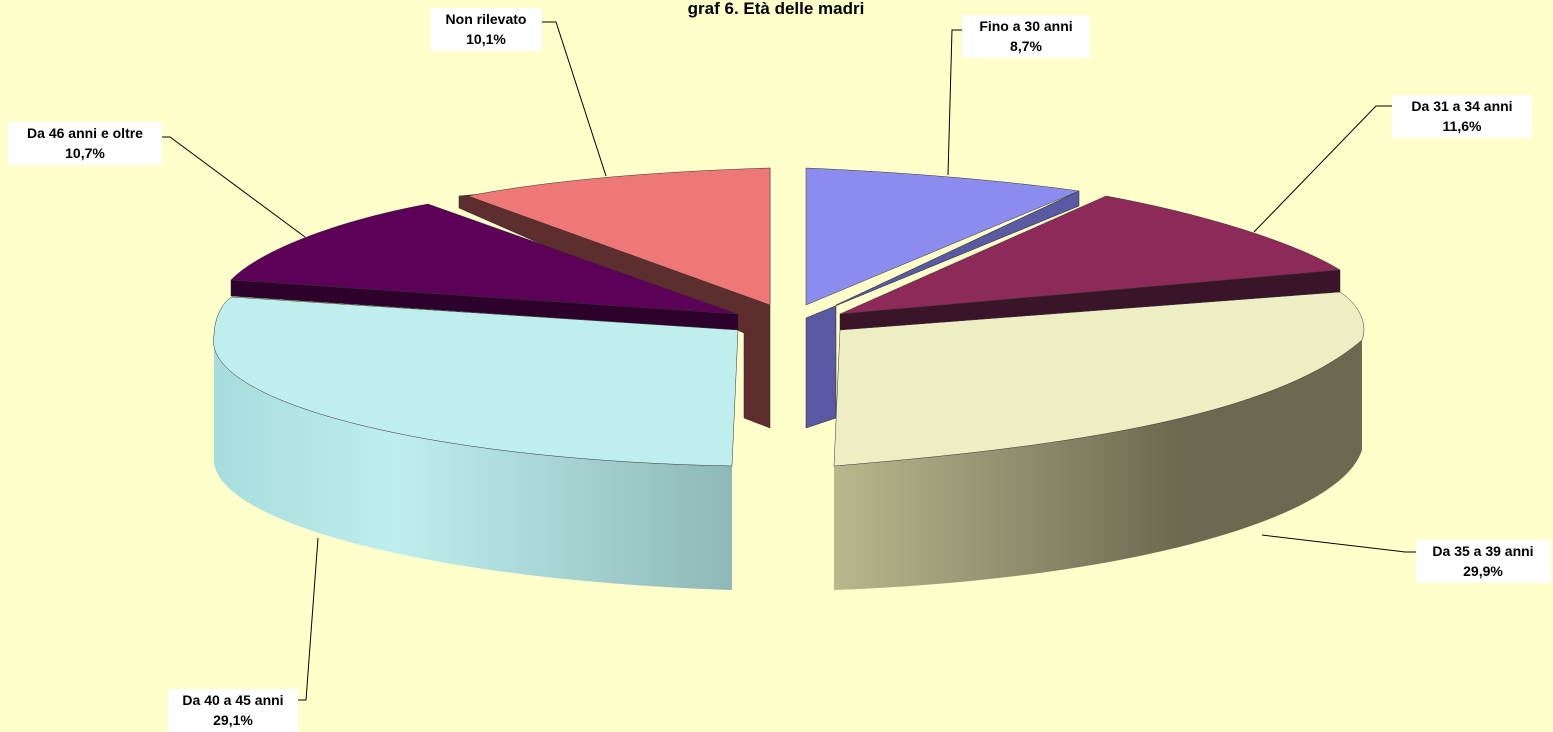  What do you see at coordinates (1461, 106) in the screenshot?
I see `label-da-31-name: Da 31 a 34 anni` at bounding box center [1461, 106].